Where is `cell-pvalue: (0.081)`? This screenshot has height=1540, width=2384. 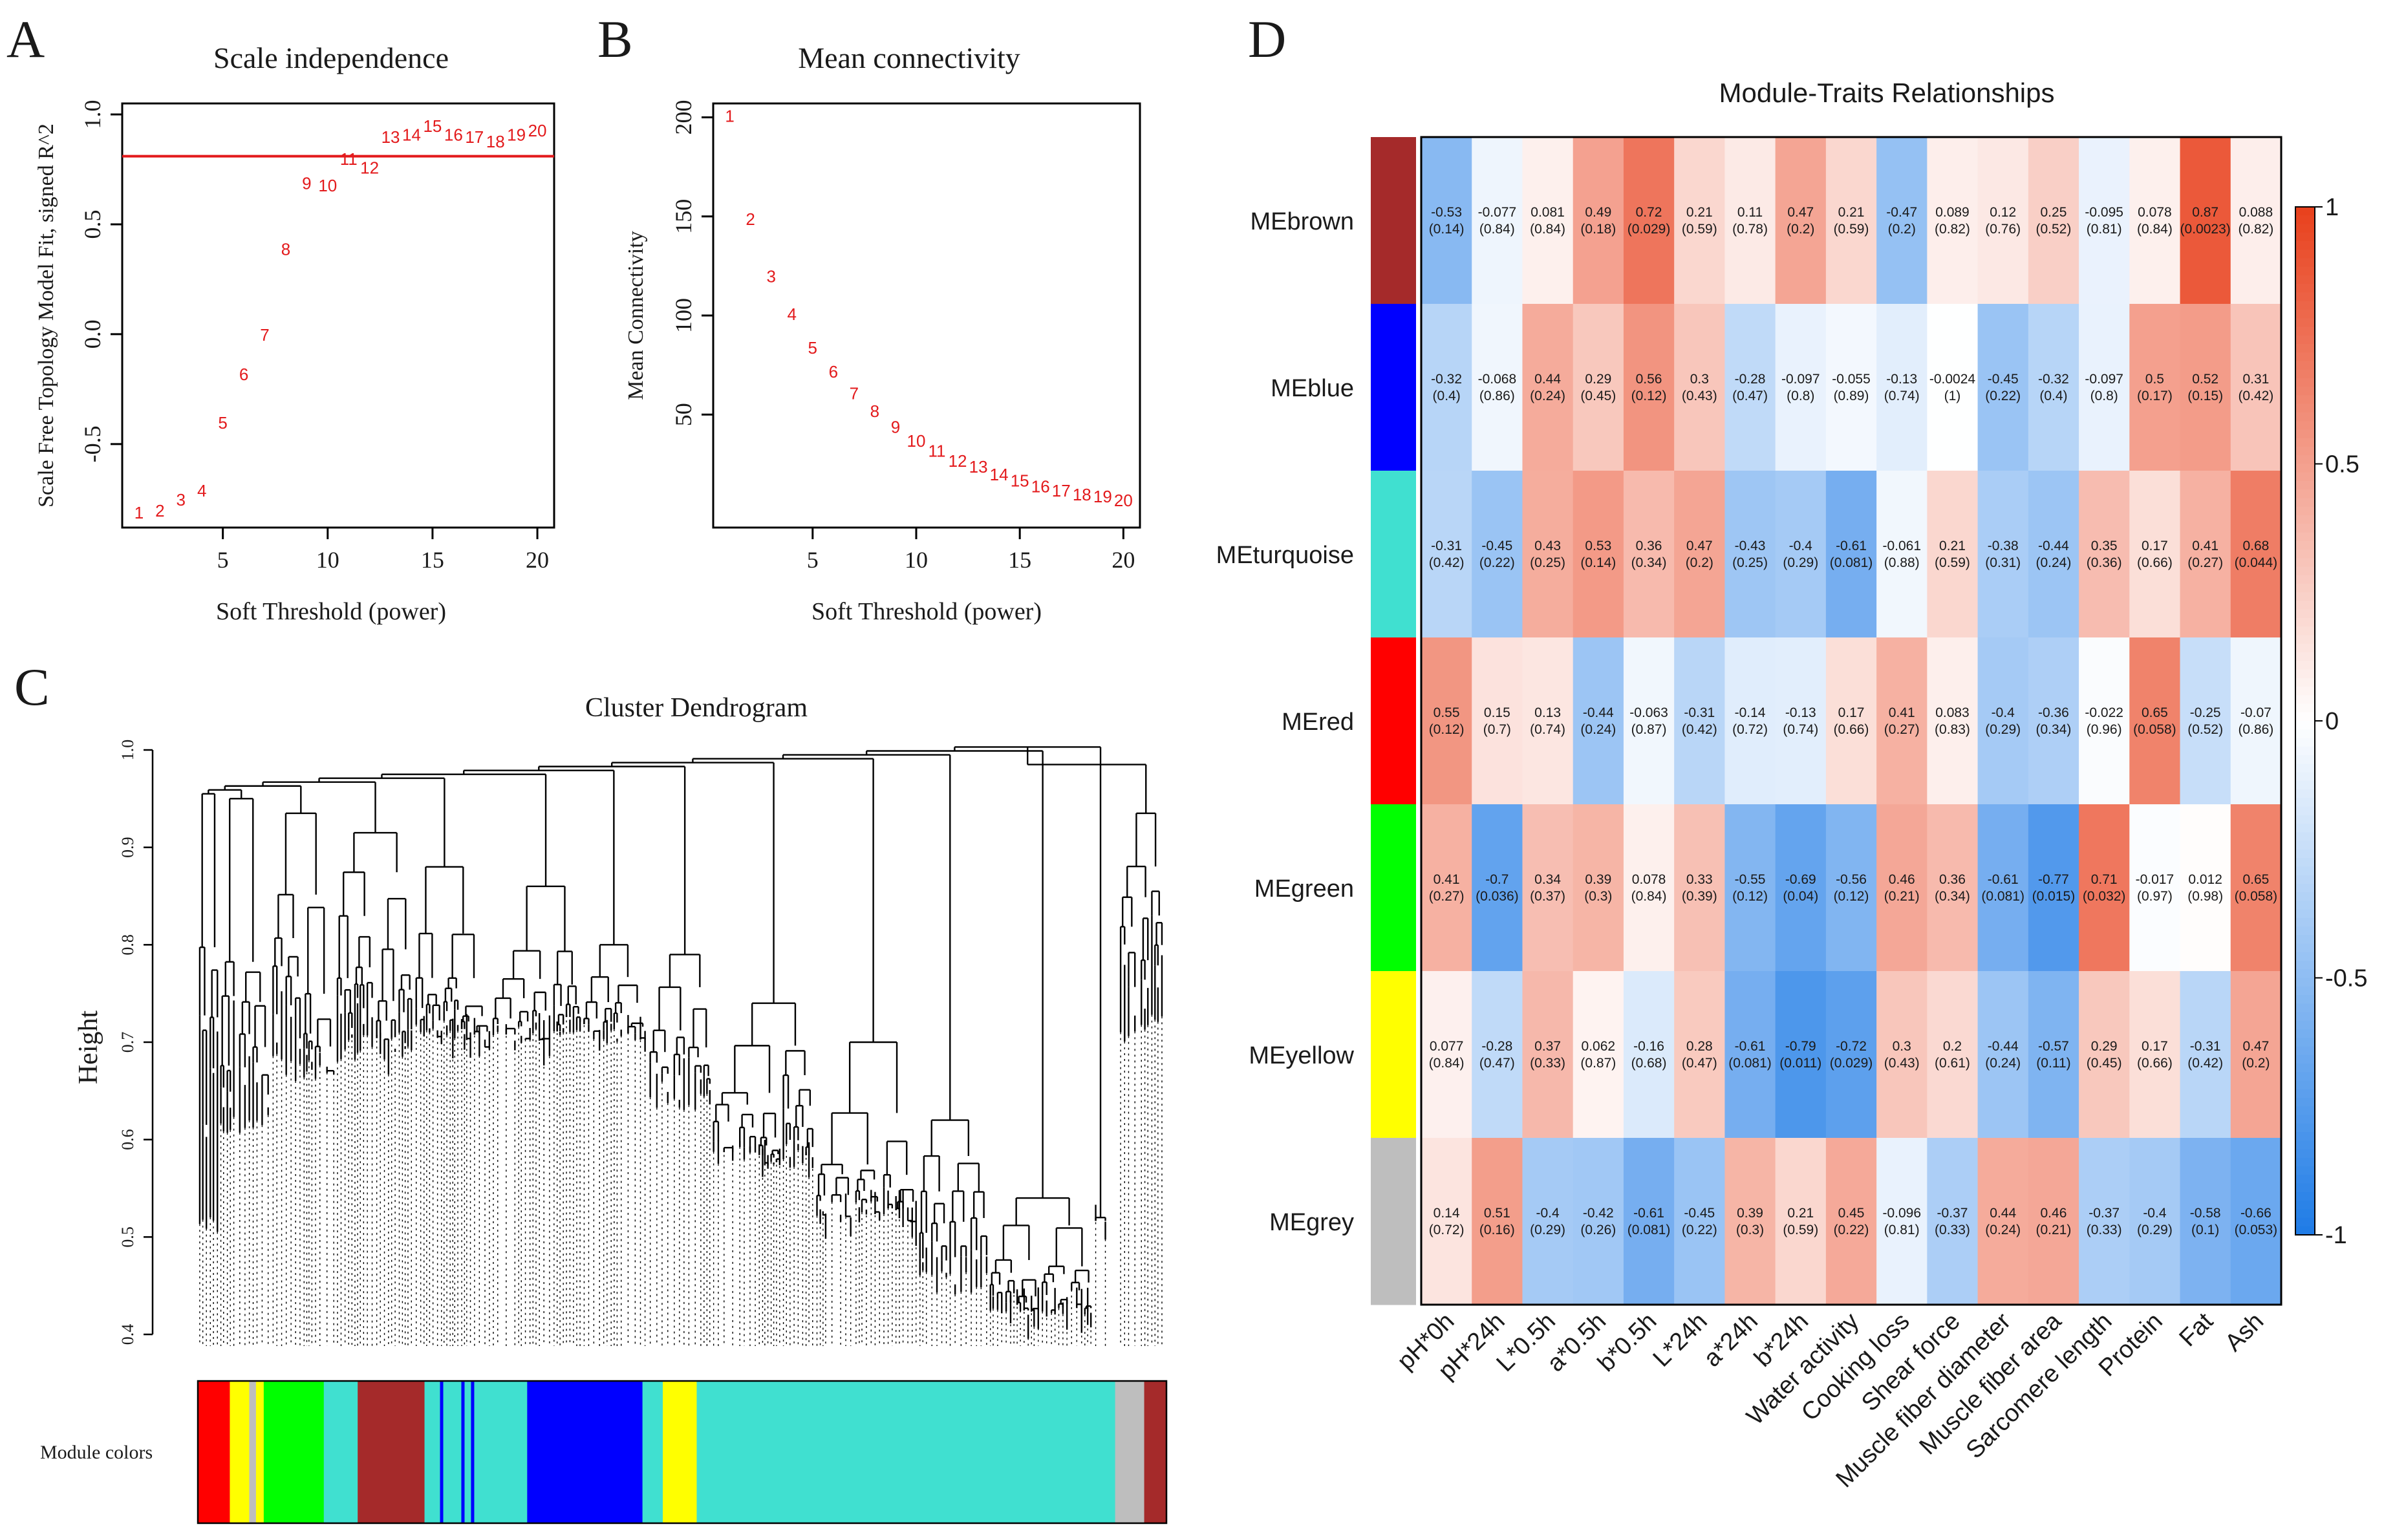
cell-pvalue: (0.081) is located at coordinates (1649, 1230).